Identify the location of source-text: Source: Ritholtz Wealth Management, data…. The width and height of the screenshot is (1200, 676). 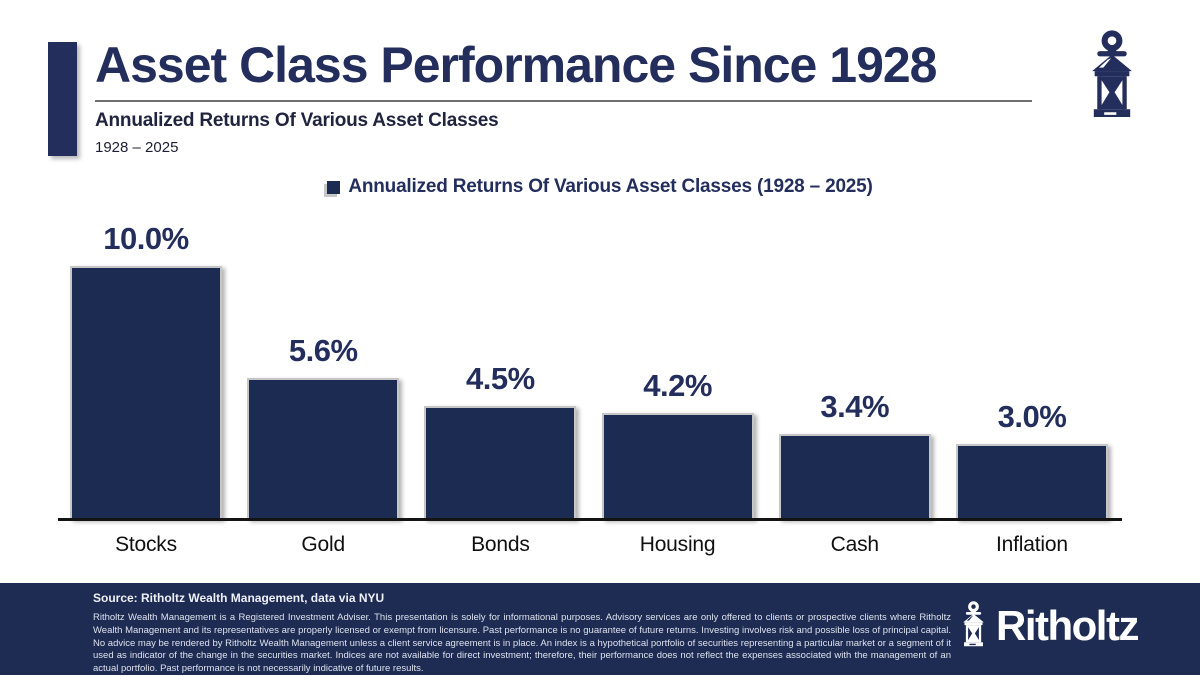
(239, 598).